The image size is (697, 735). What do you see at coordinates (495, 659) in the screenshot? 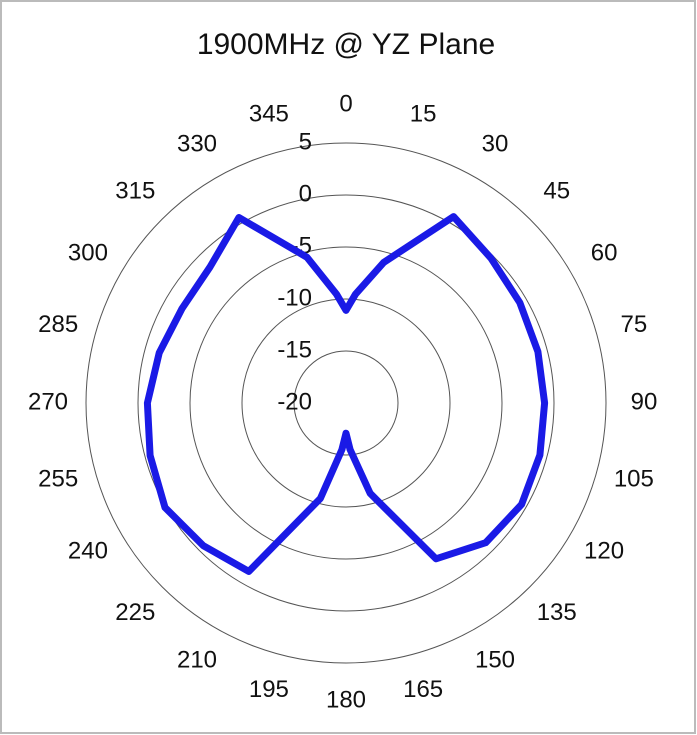
I see `theta-tick-label: 150` at bounding box center [495, 659].